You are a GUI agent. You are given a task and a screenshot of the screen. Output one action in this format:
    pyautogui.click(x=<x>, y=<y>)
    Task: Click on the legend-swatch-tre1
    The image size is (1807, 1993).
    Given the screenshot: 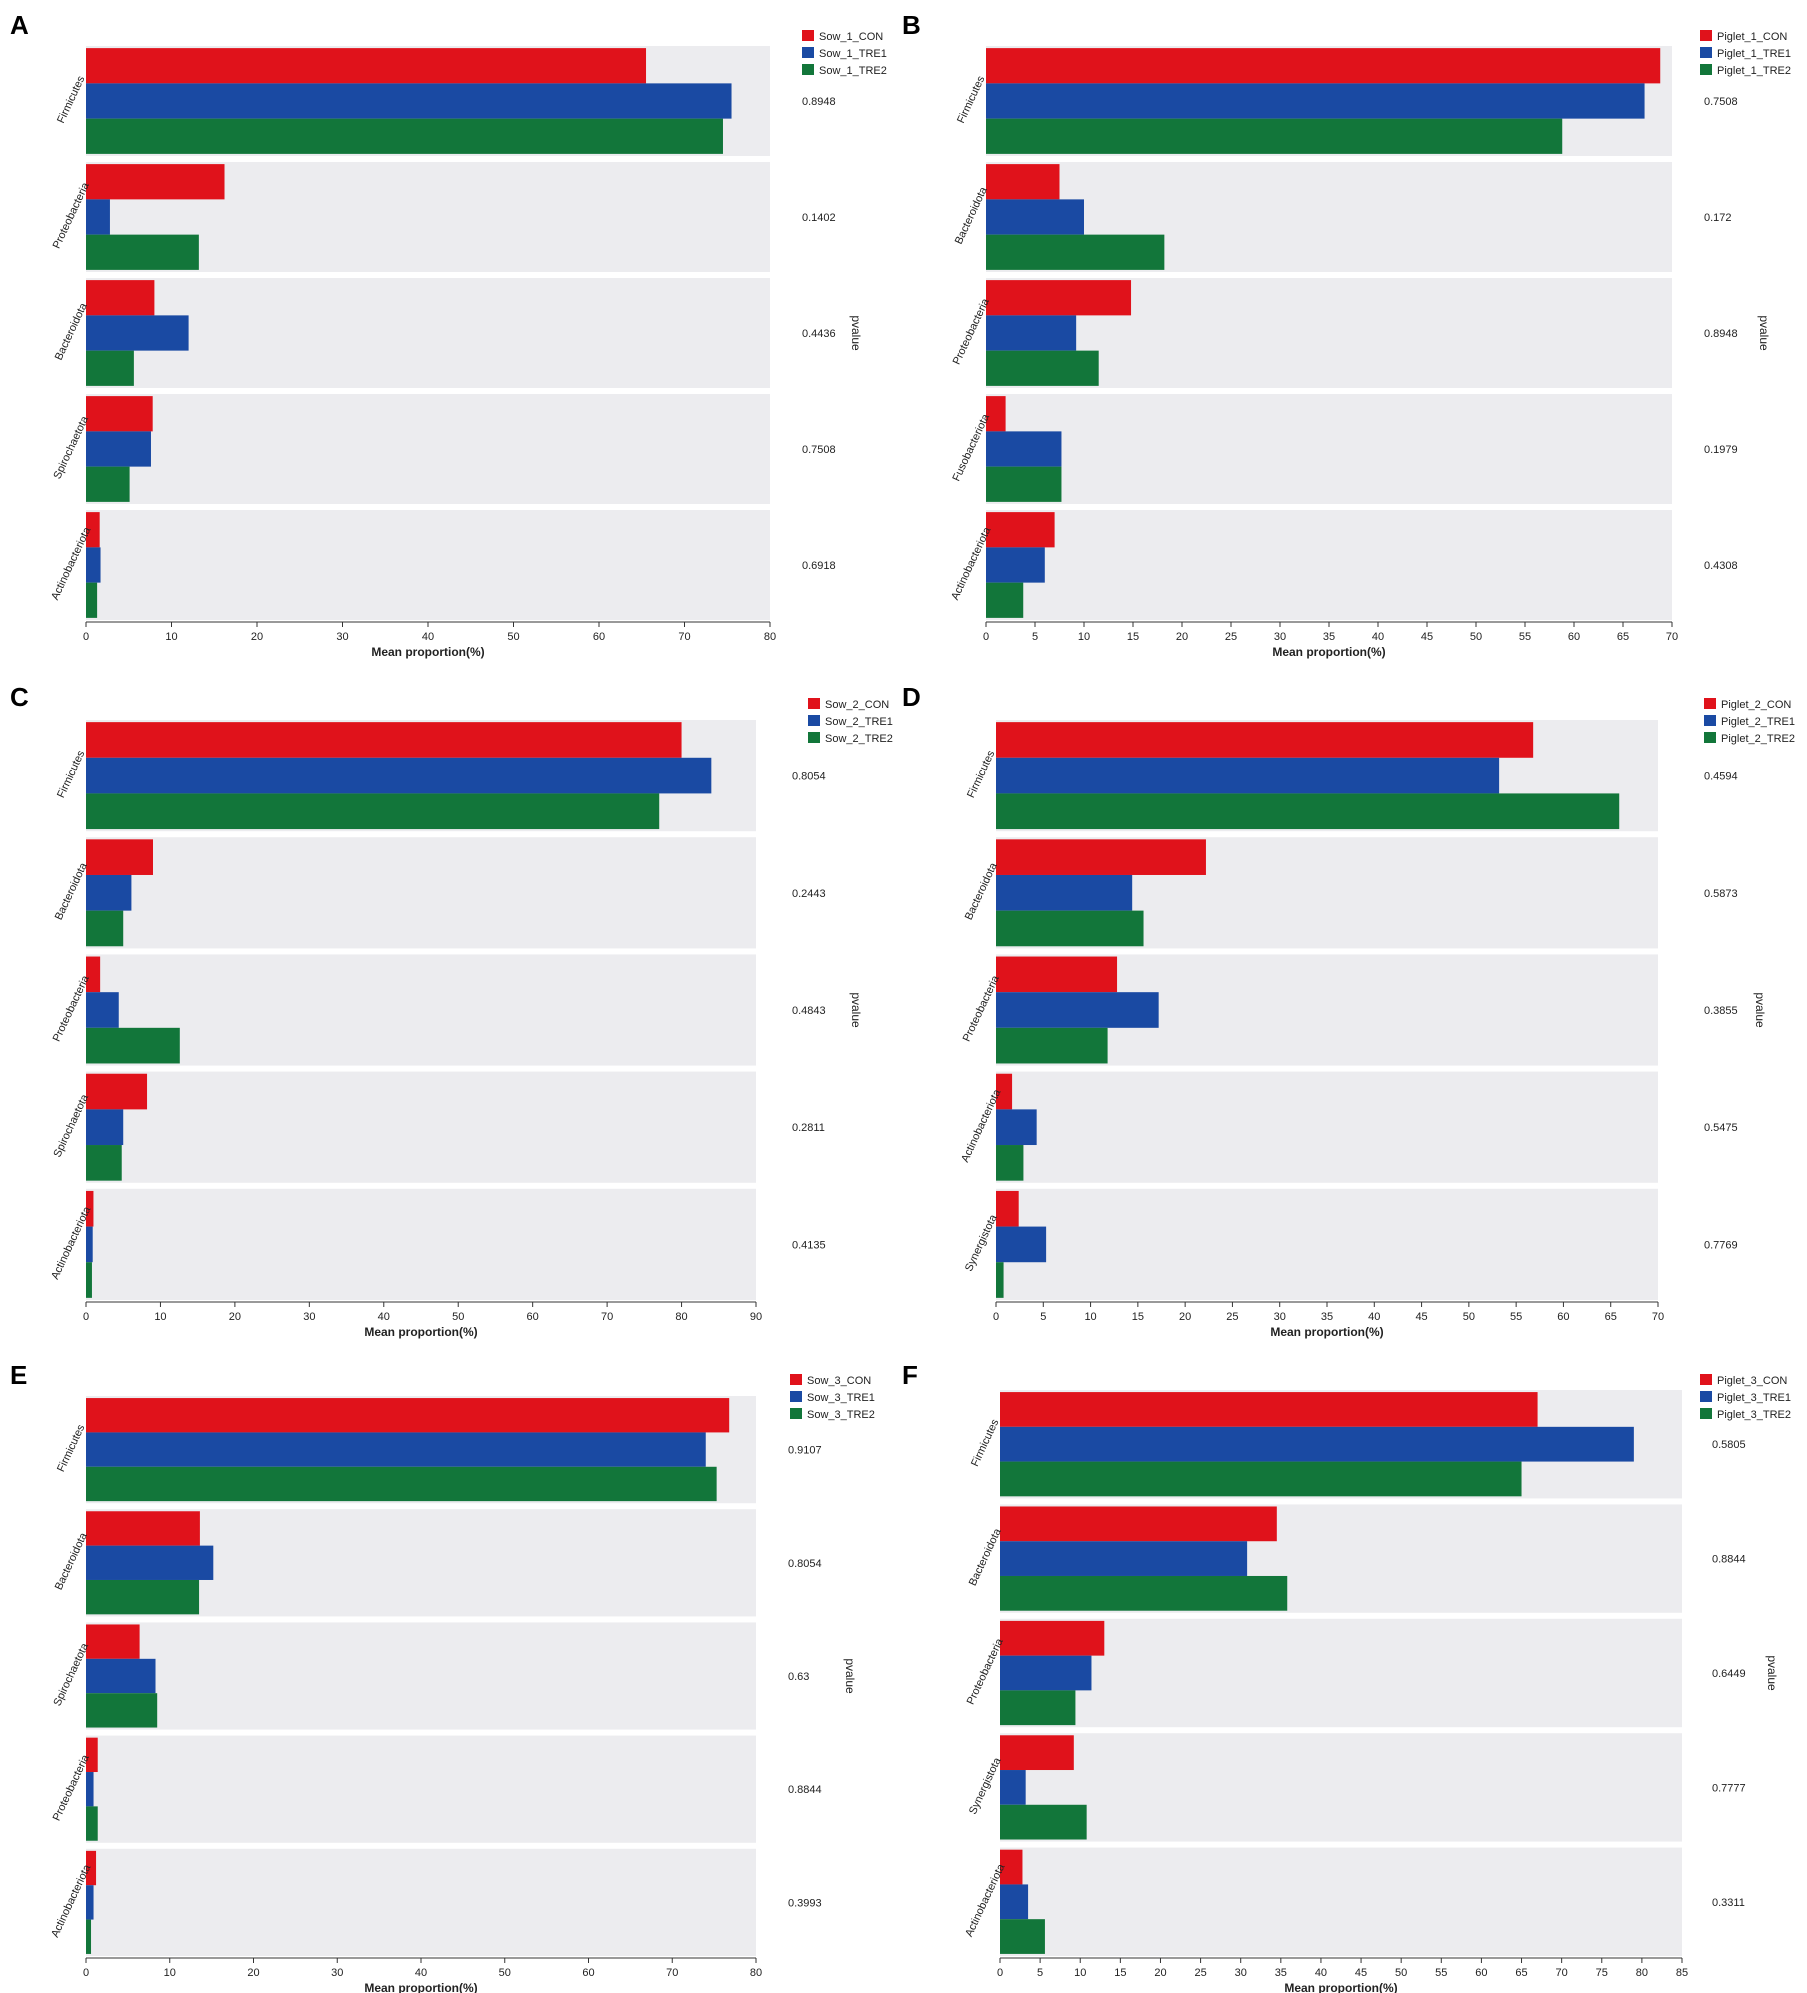 What is the action you would take?
    pyautogui.click(x=1706, y=52)
    